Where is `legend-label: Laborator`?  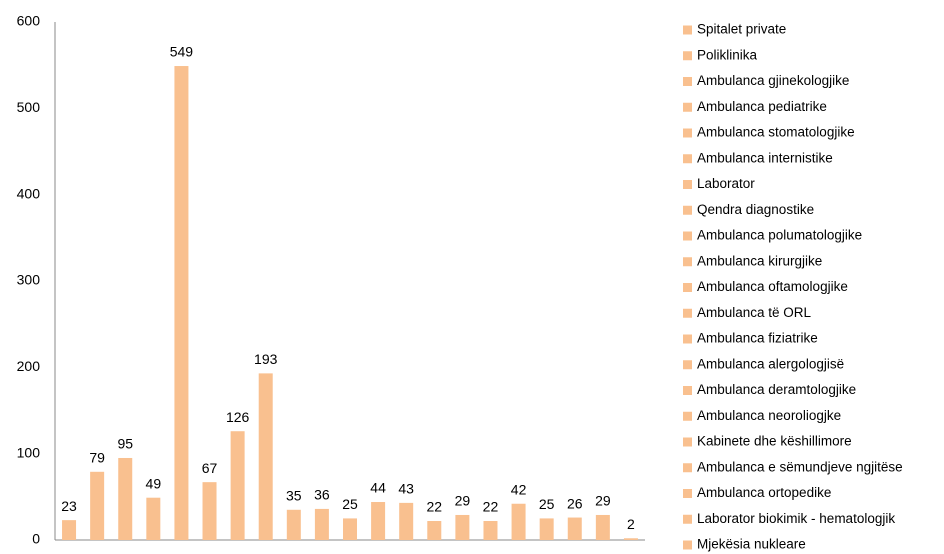
legend-label: Laborator is located at coordinates (726, 183).